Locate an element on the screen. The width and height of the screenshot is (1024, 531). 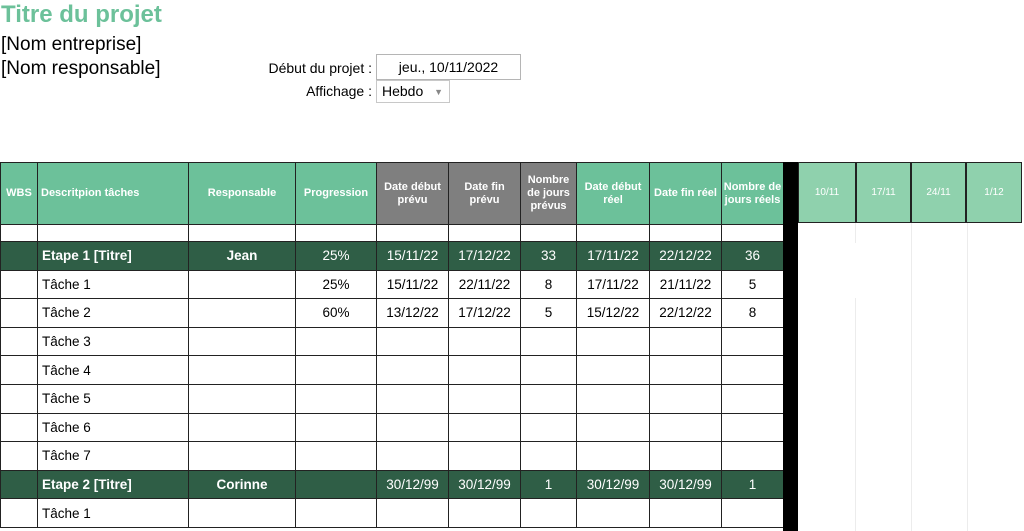
cell-actual-start: 15/12/22 is located at coordinates (613, 313).